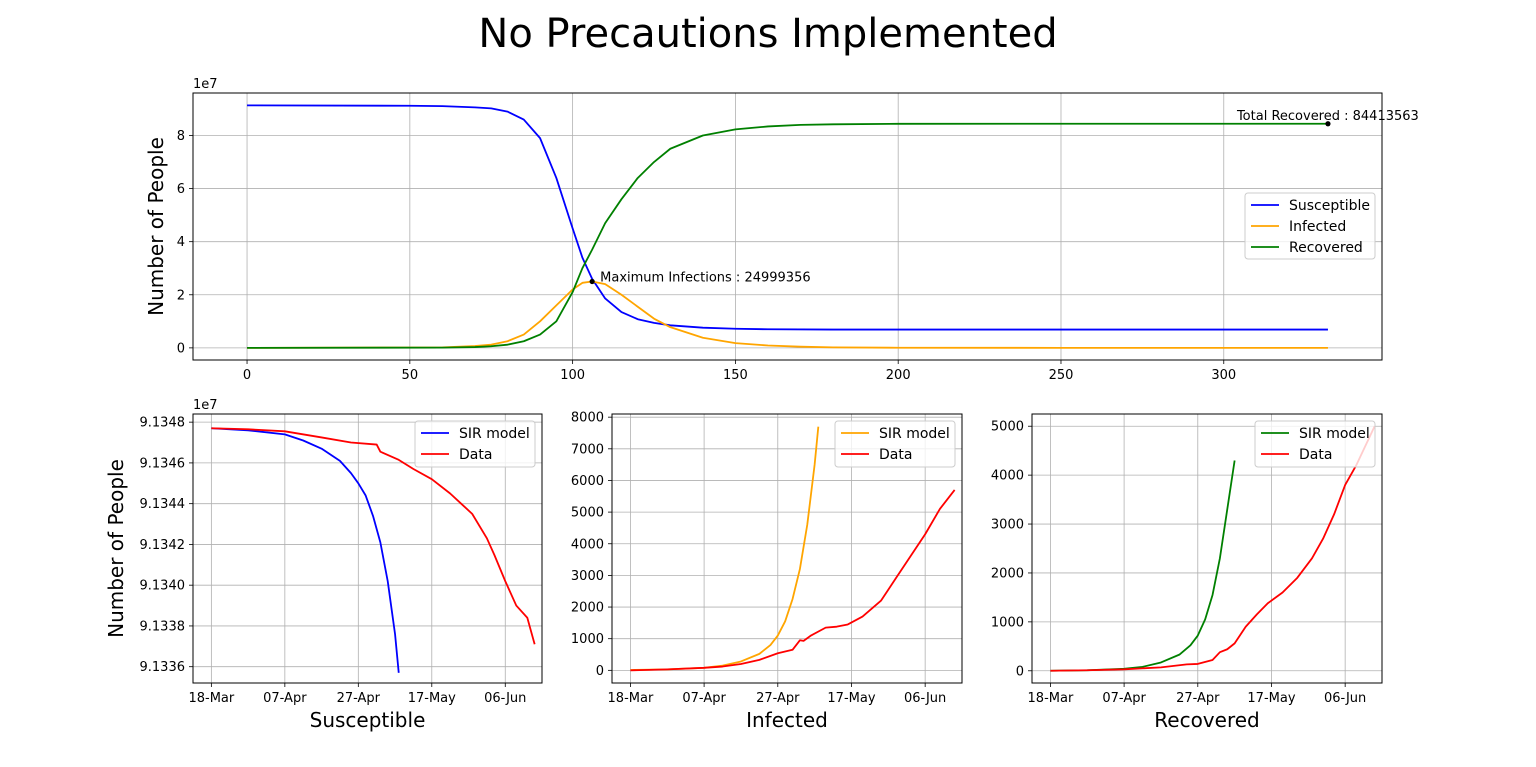 The height and width of the screenshot is (767, 1536). What do you see at coordinates (1329, 206) in the screenshot?
I see `legend-label-susceptible: Susceptible` at bounding box center [1329, 206].